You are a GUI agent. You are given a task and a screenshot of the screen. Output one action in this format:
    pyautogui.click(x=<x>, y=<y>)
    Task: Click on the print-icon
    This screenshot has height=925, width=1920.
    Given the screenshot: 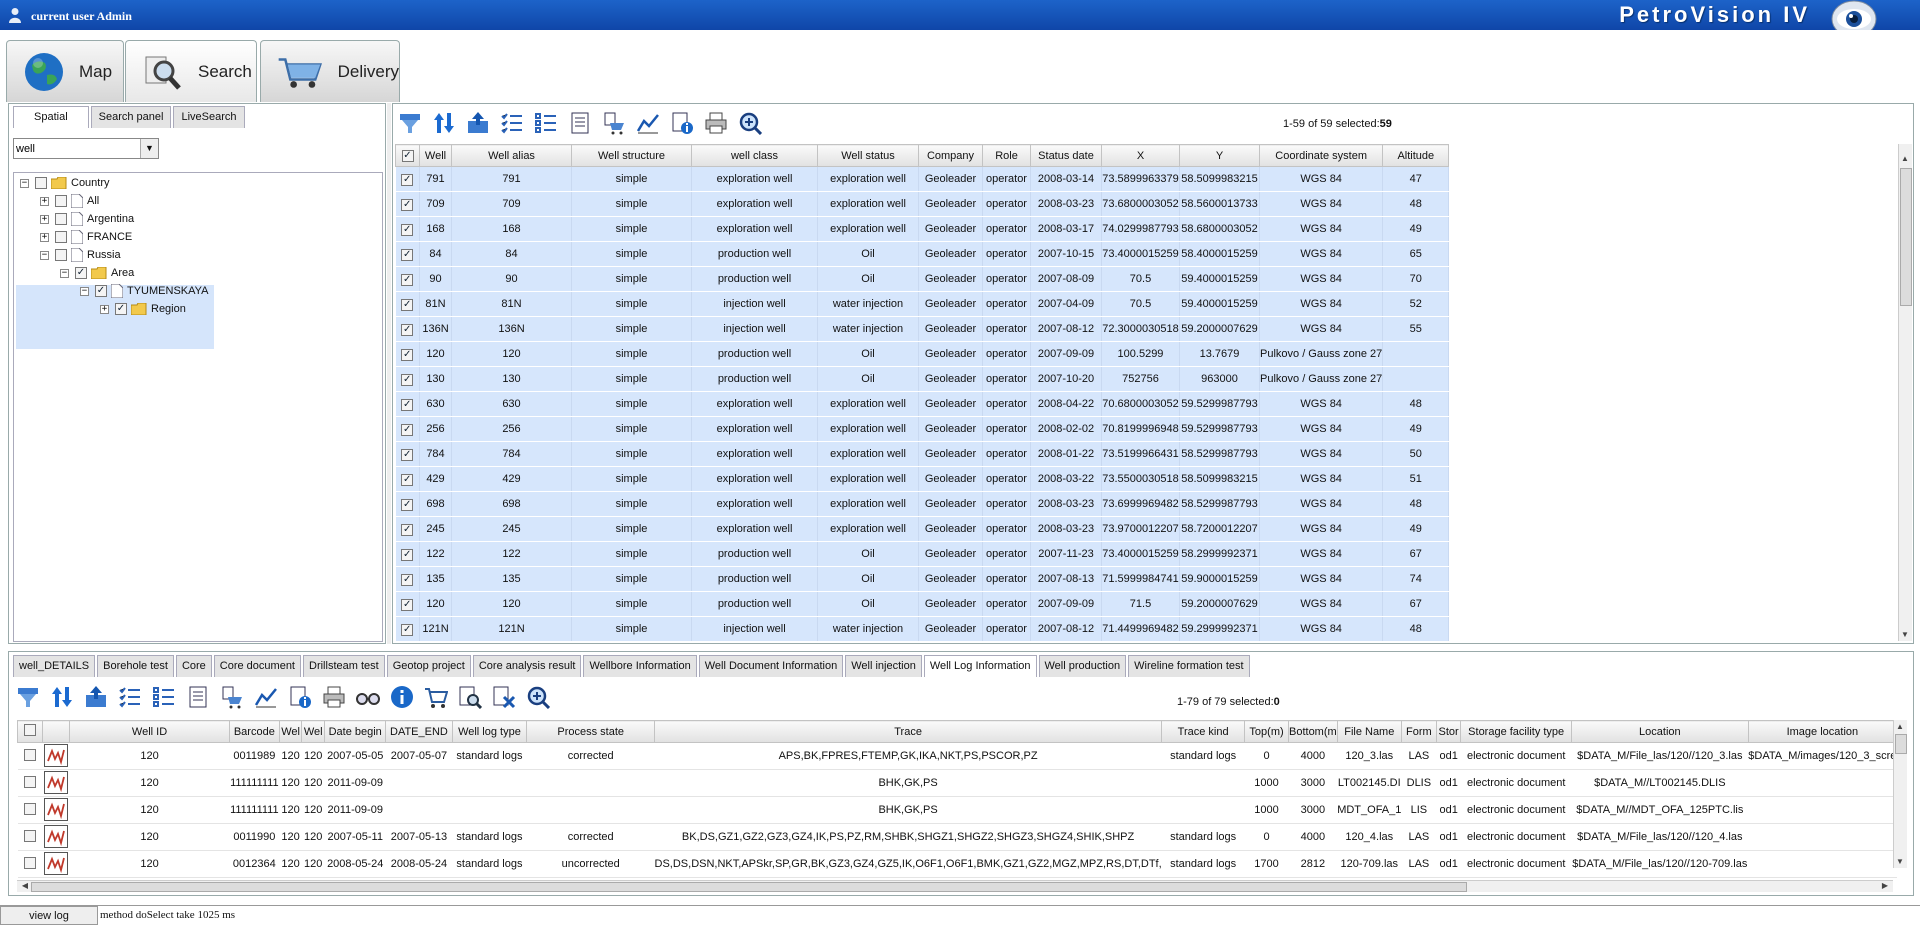 What is the action you would take?
    pyautogui.click(x=716, y=123)
    